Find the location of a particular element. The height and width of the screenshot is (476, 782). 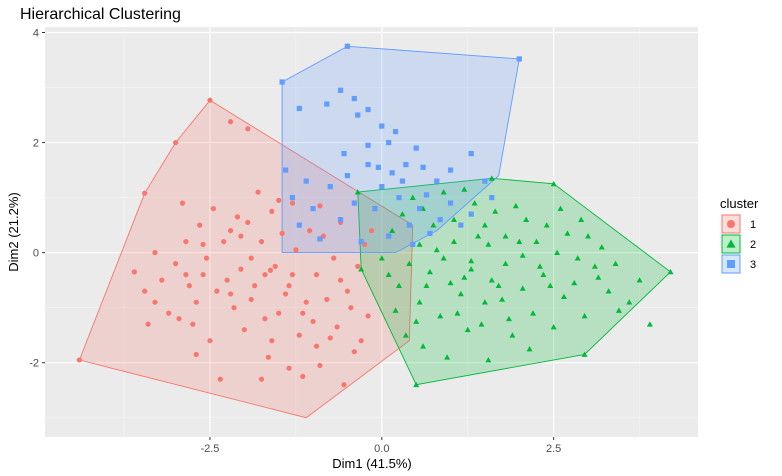

x-axis-title: Dim1 (41.5%) is located at coordinates (371, 463).